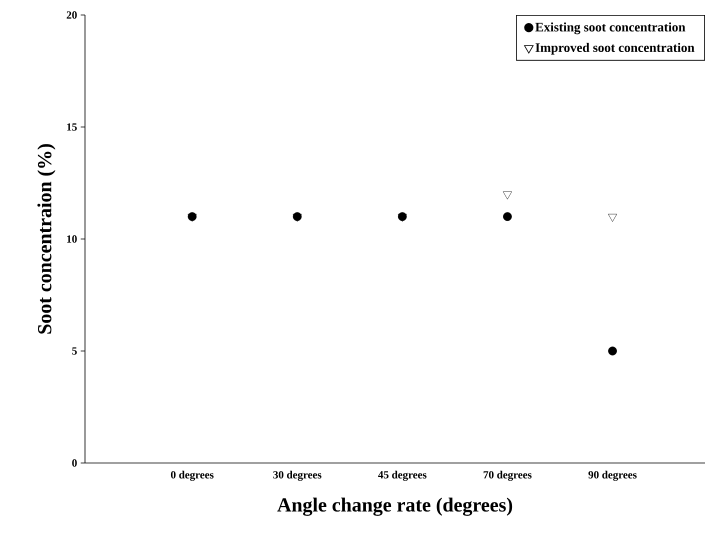 This screenshot has height=545, width=707. Describe the element at coordinates (612, 475) in the screenshot. I see `x-tick-label: 90 degrees` at that location.